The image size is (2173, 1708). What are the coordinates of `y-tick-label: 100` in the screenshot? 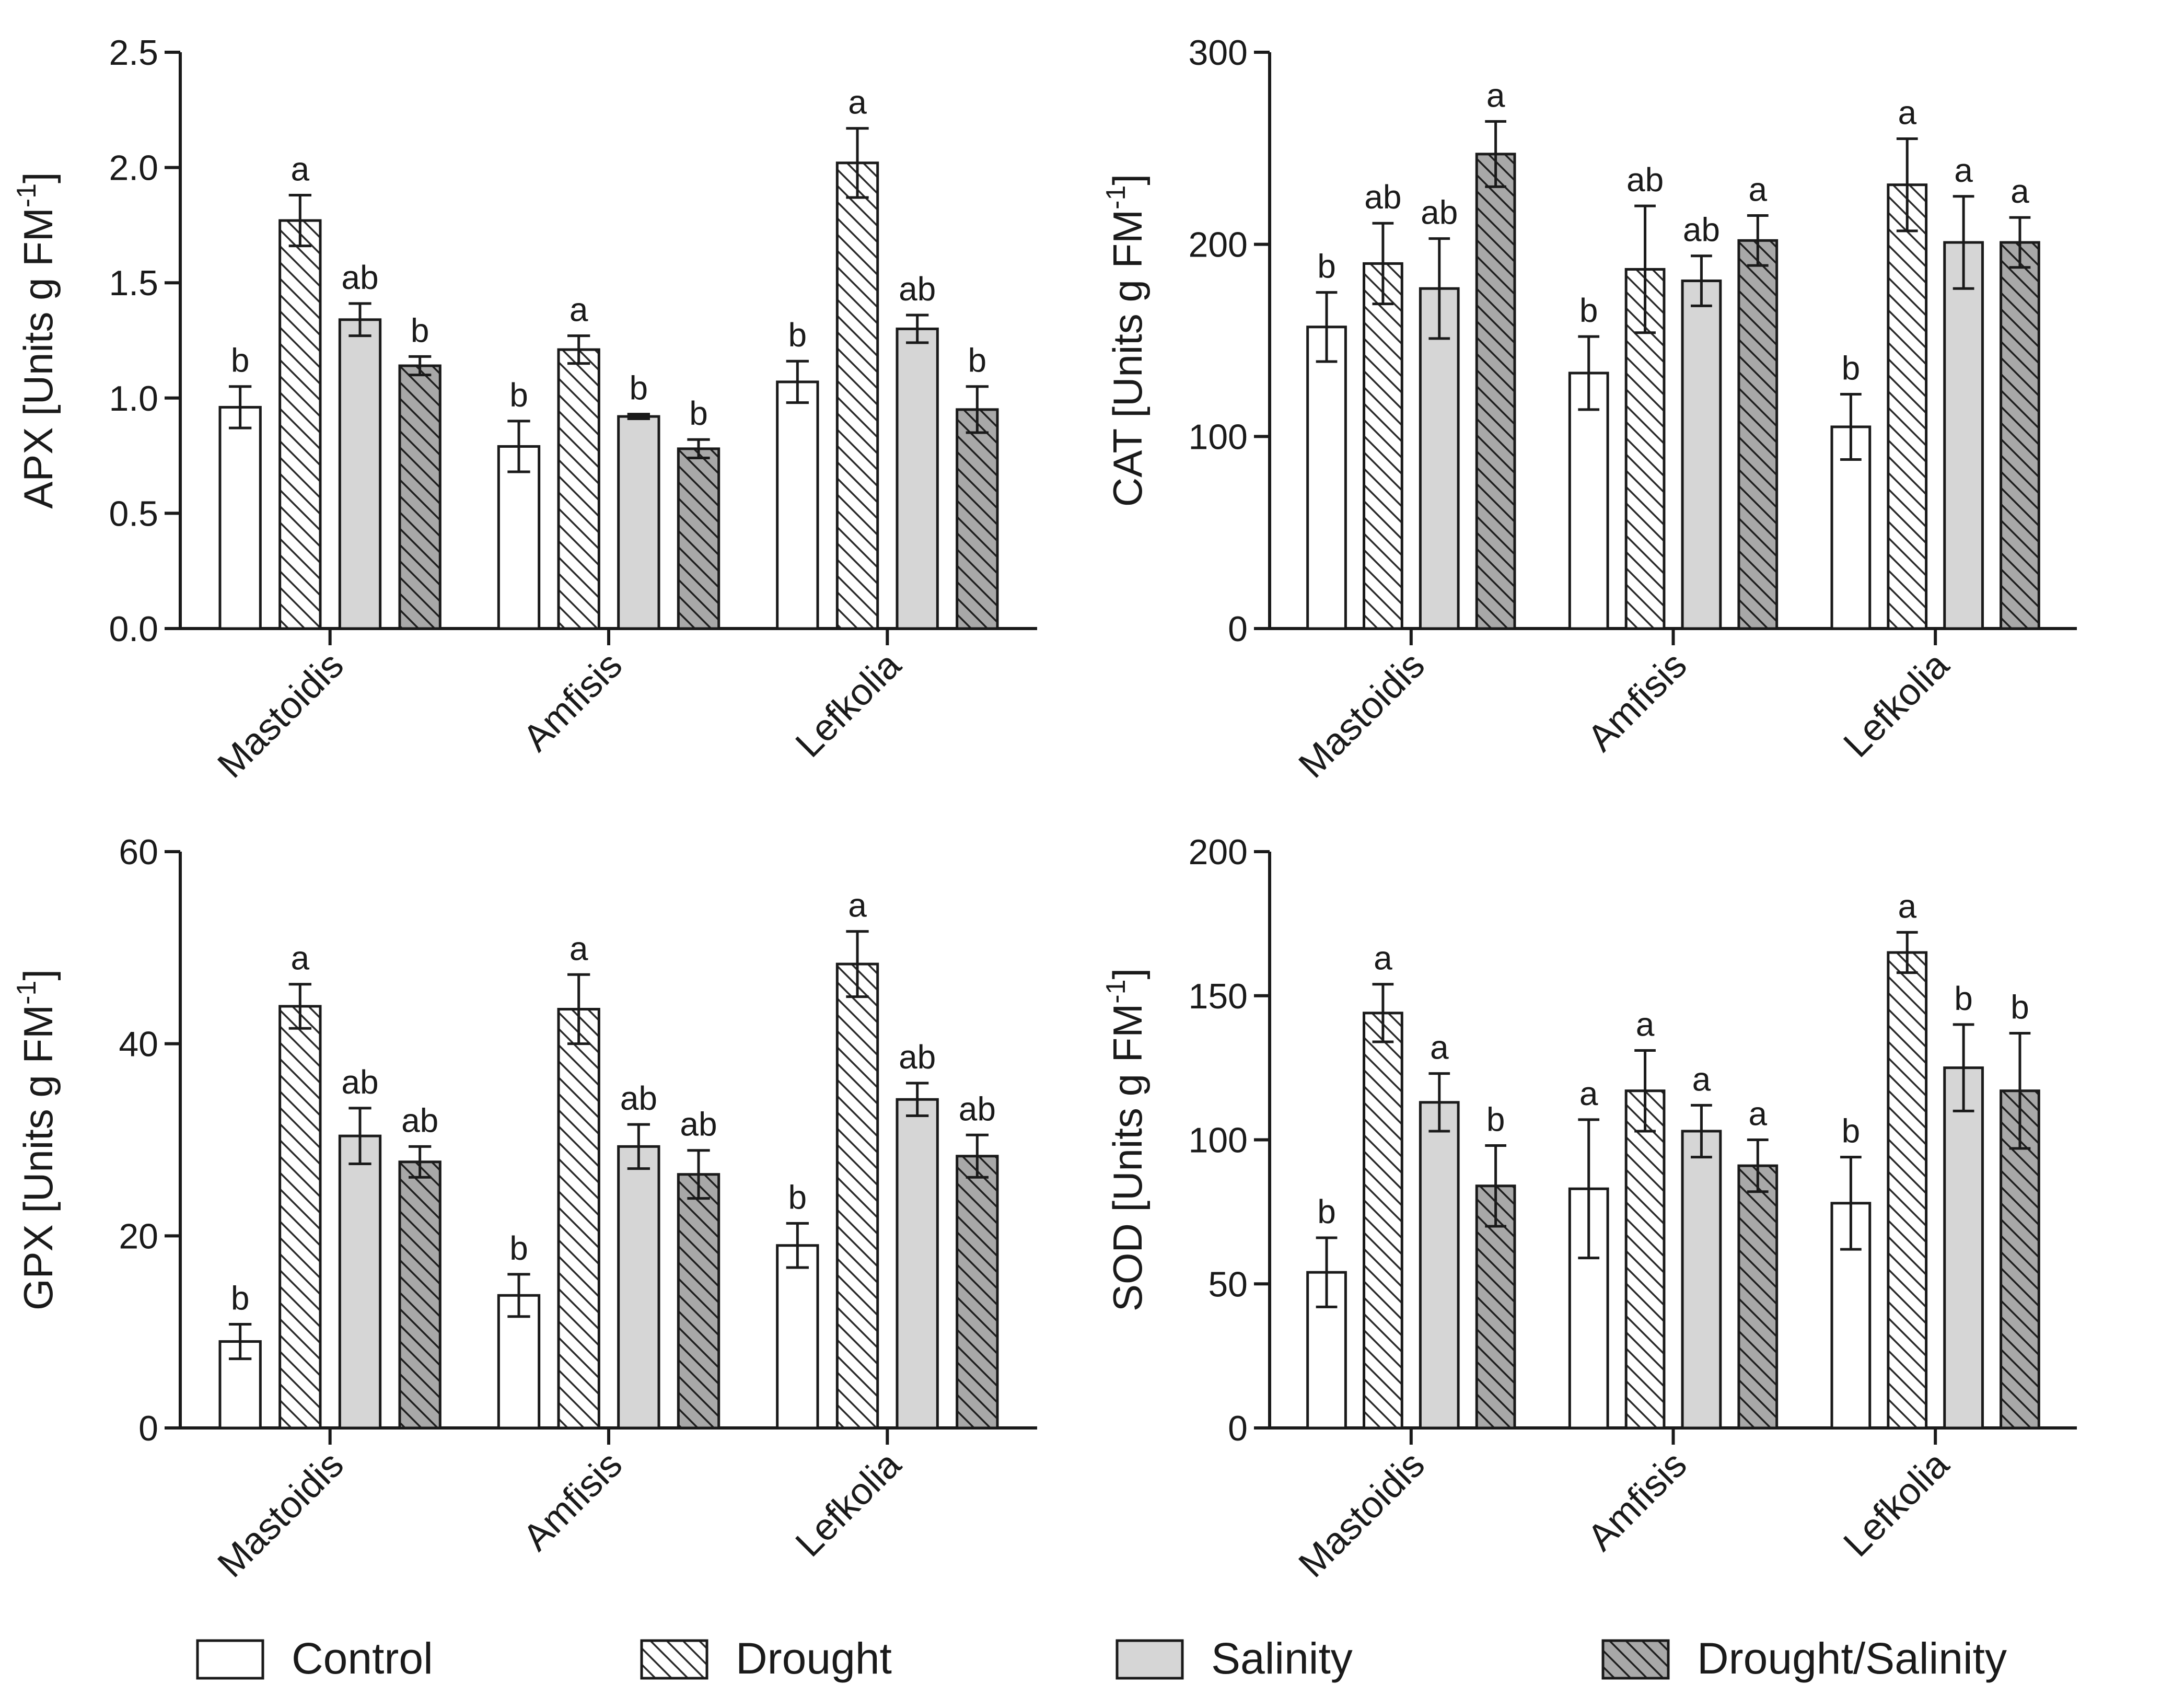 It's located at (1218, 437).